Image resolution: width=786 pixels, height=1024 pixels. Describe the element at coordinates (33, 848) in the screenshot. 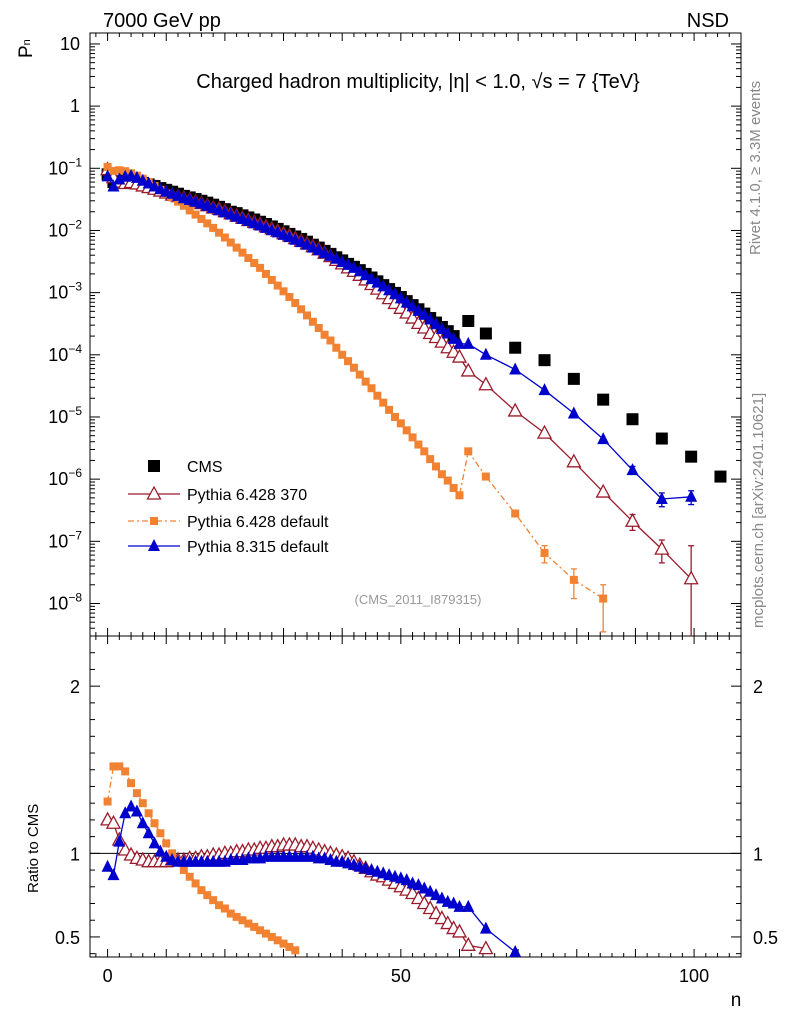

I see `ratio-y-axis-label: Ratio to CMS` at that location.